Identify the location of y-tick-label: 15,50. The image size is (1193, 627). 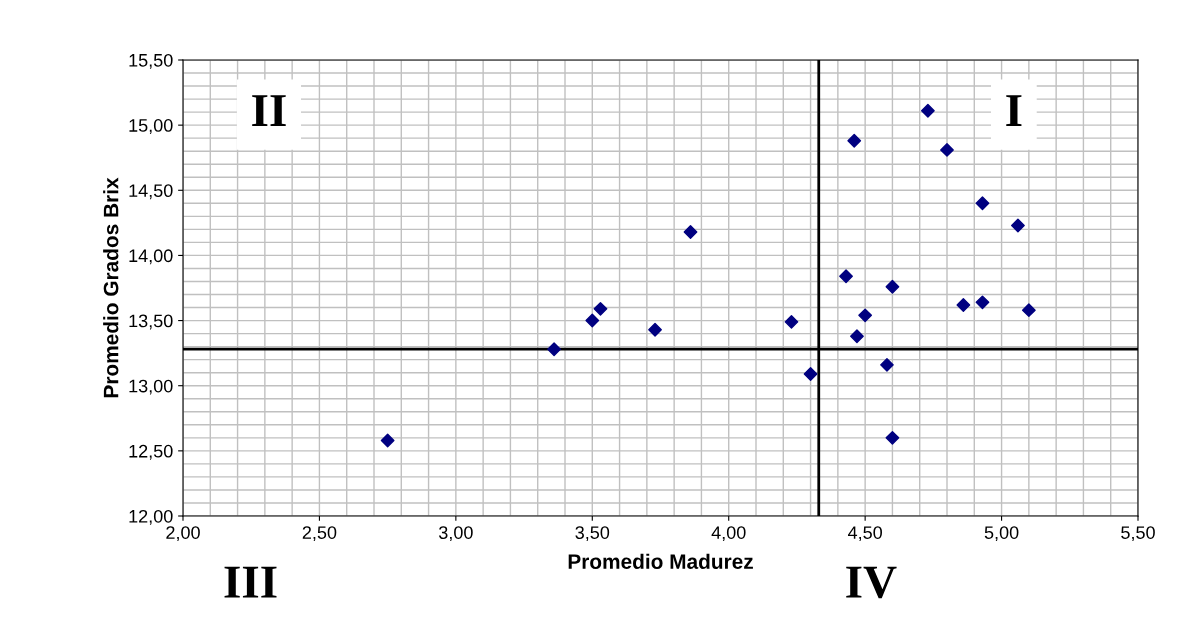
(151, 61).